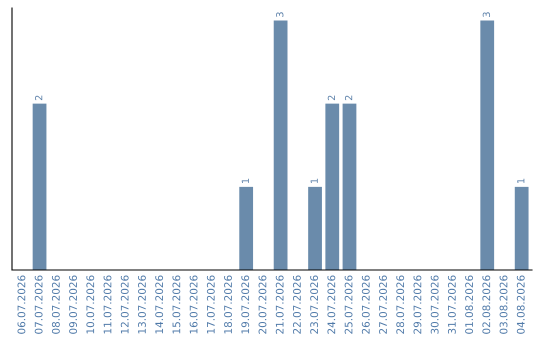 The height and width of the screenshot is (340, 540). Describe the element at coordinates (452, 305) in the screenshot. I see `x-tick-label: 31.07.2026` at that location.